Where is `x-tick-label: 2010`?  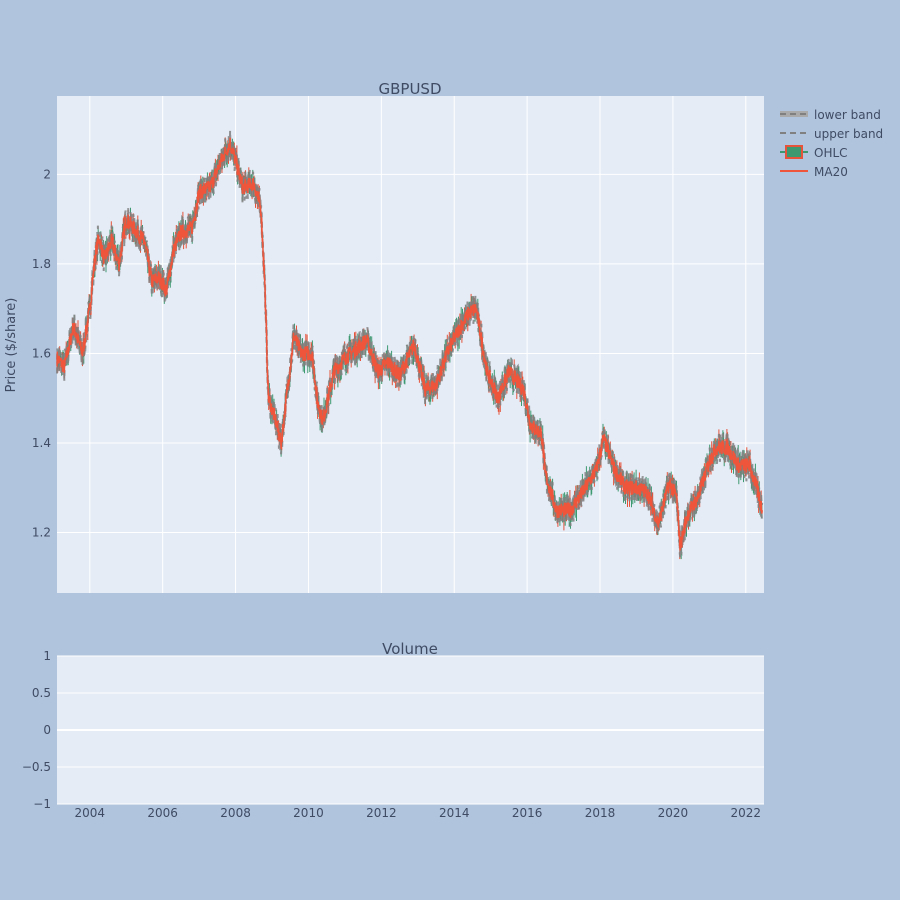
x-tick-label: 2010 is located at coordinates (308, 813).